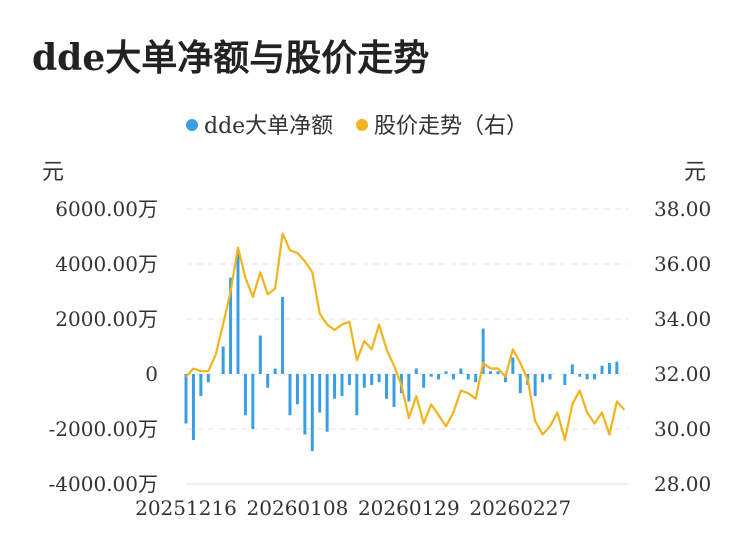 This screenshot has height=558, width=750. What do you see at coordinates (682, 209) in the screenshot?
I see `y-right-tick-label: 38.00` at bounding box center [682, 209].